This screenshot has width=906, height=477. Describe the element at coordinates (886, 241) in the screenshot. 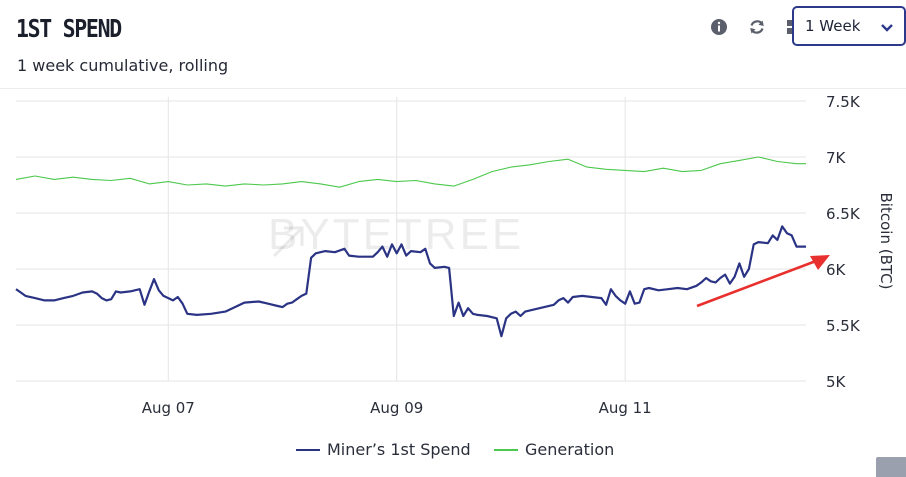

I see `y-axis-title: Bitcoin (BTC)` at that location.